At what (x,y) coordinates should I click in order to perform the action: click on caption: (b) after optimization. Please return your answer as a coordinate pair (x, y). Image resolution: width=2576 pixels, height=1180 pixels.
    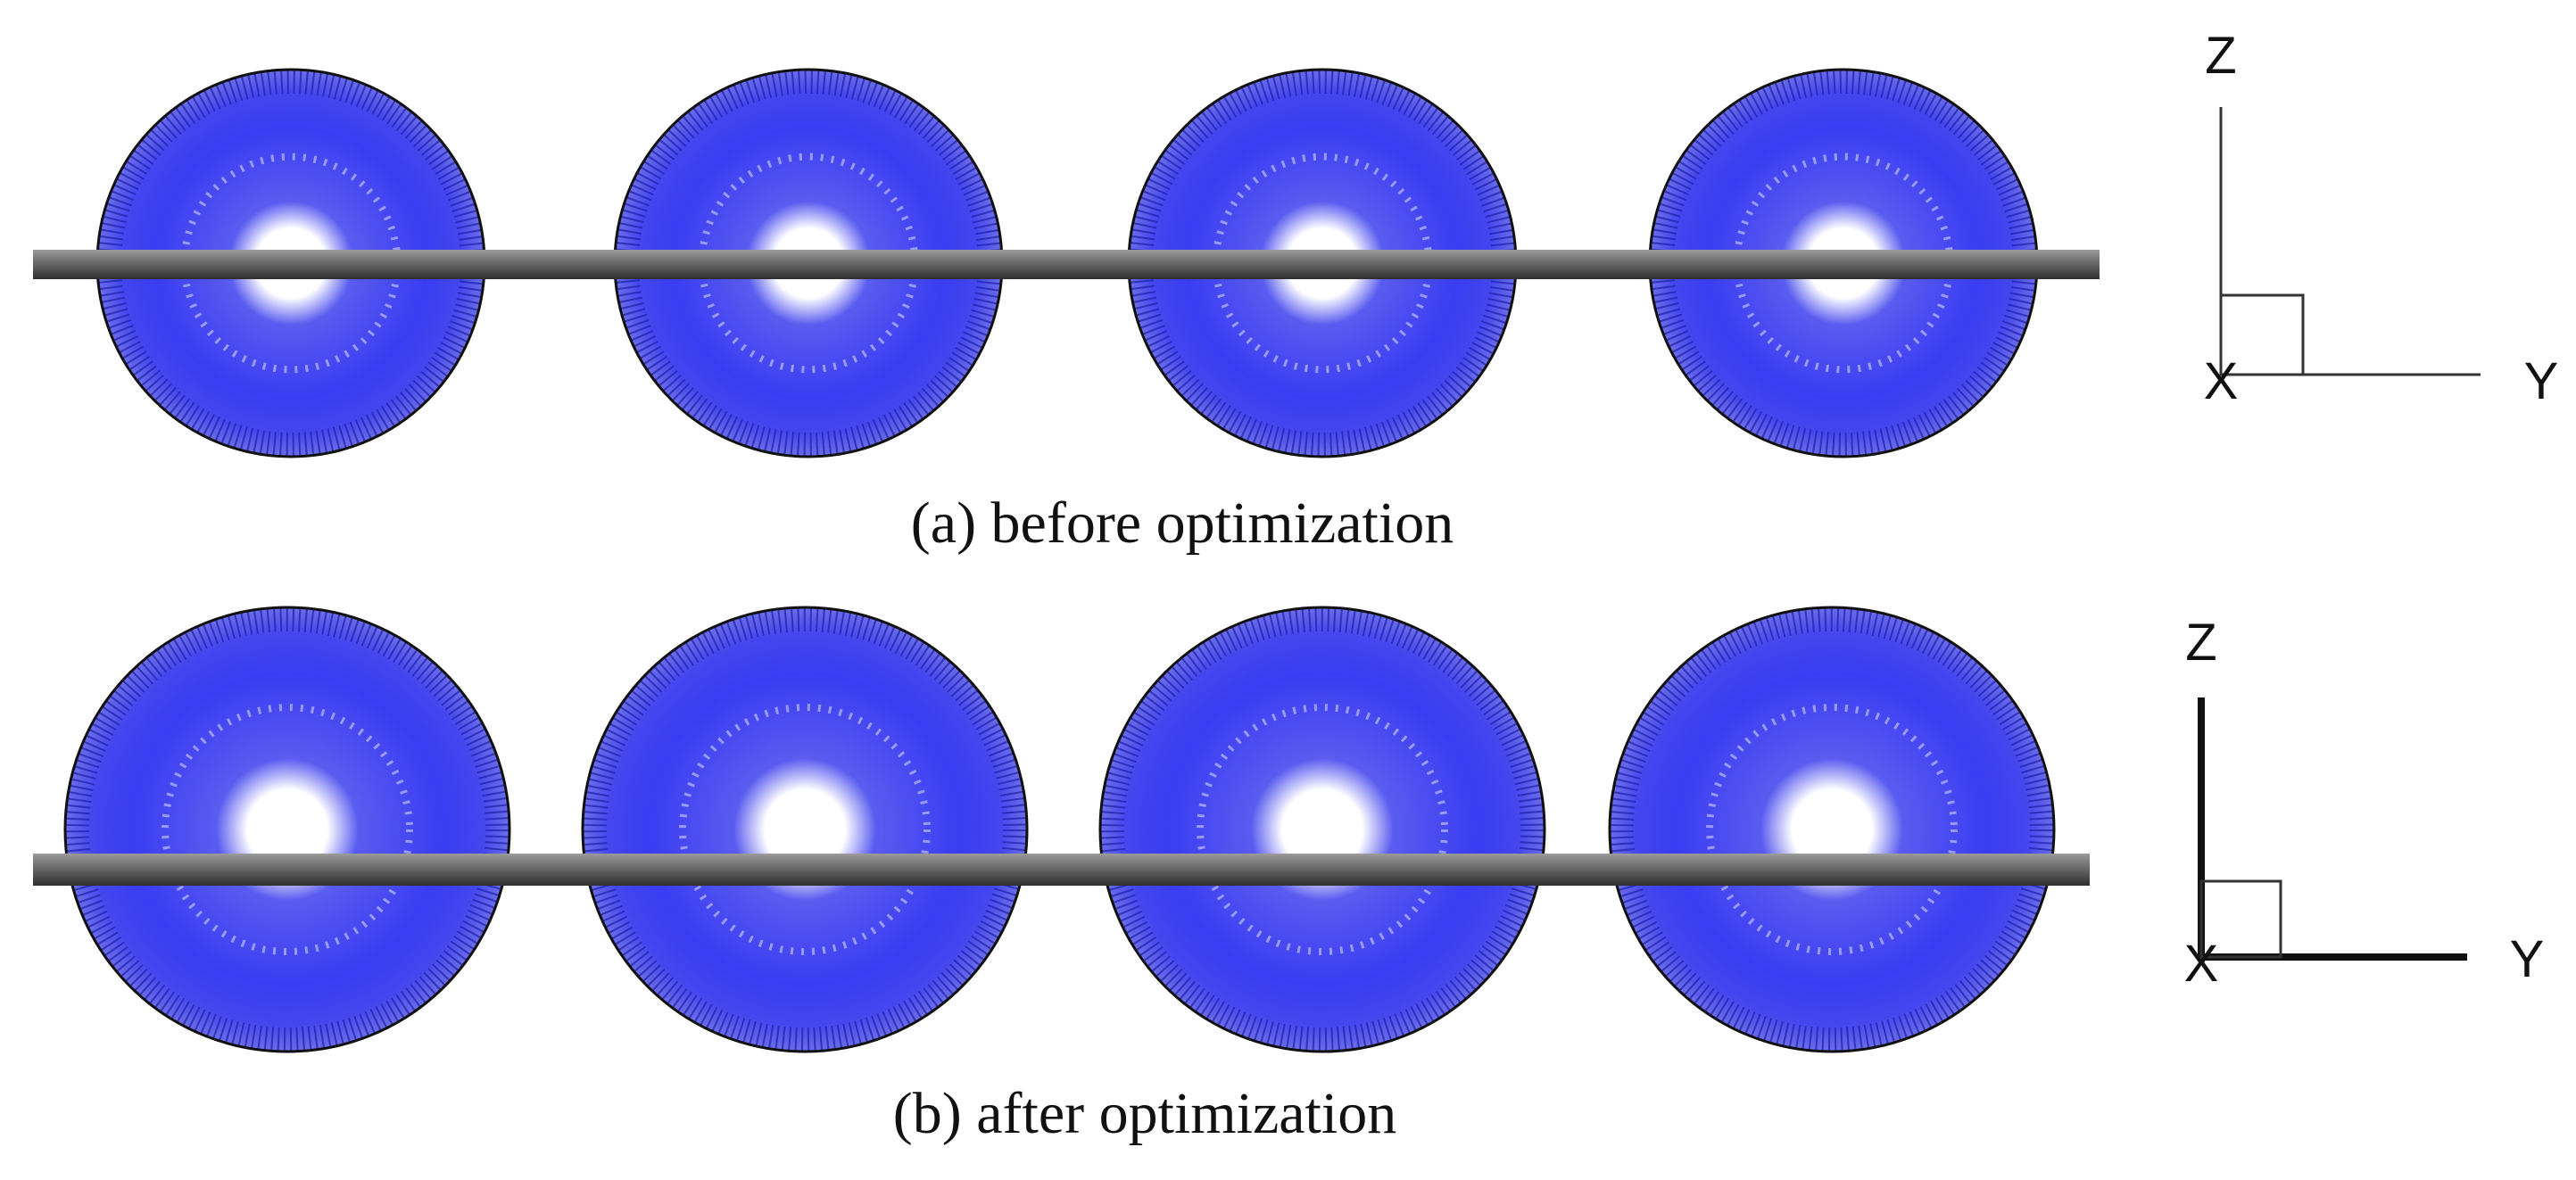
    Looking at the image, I should click on (1144, 1113).